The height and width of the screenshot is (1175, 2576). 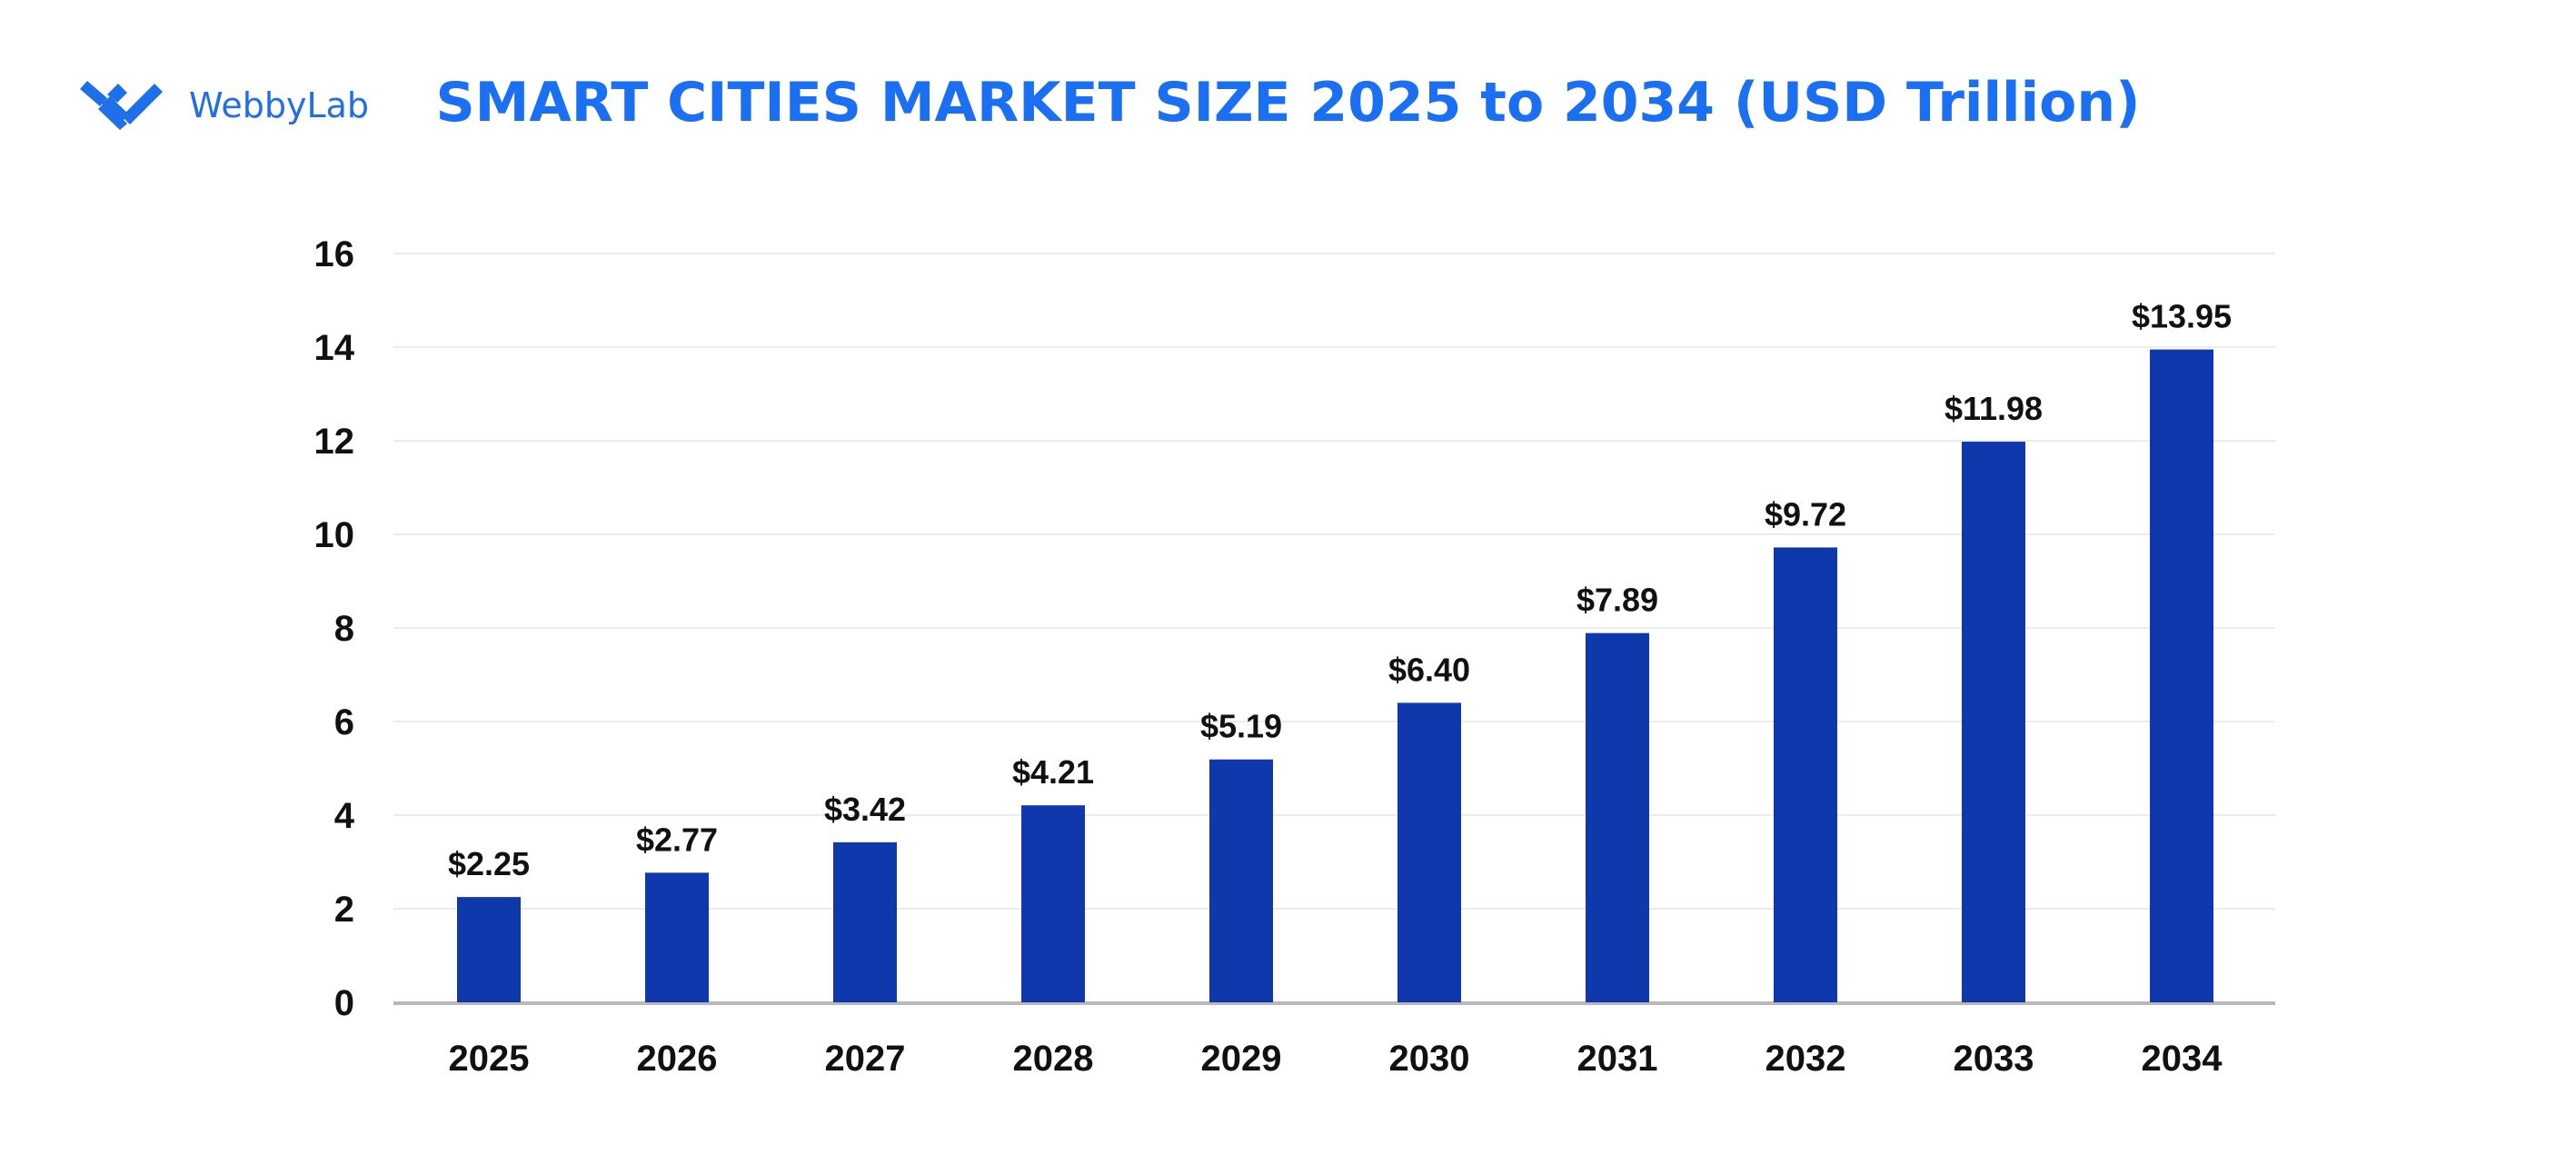 I want to click on x-tick-label: 2026, so click(x=677, y=1059).